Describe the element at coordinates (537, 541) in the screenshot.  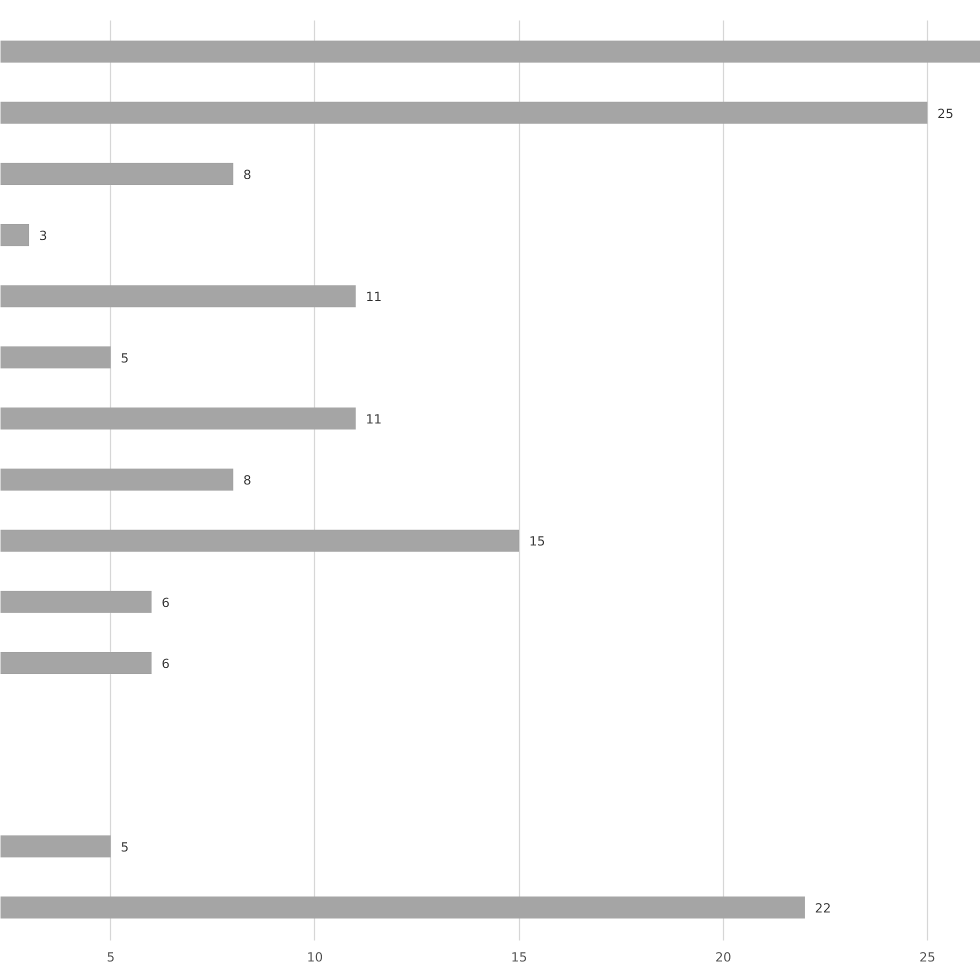
I see `data-label: 15` at that location.